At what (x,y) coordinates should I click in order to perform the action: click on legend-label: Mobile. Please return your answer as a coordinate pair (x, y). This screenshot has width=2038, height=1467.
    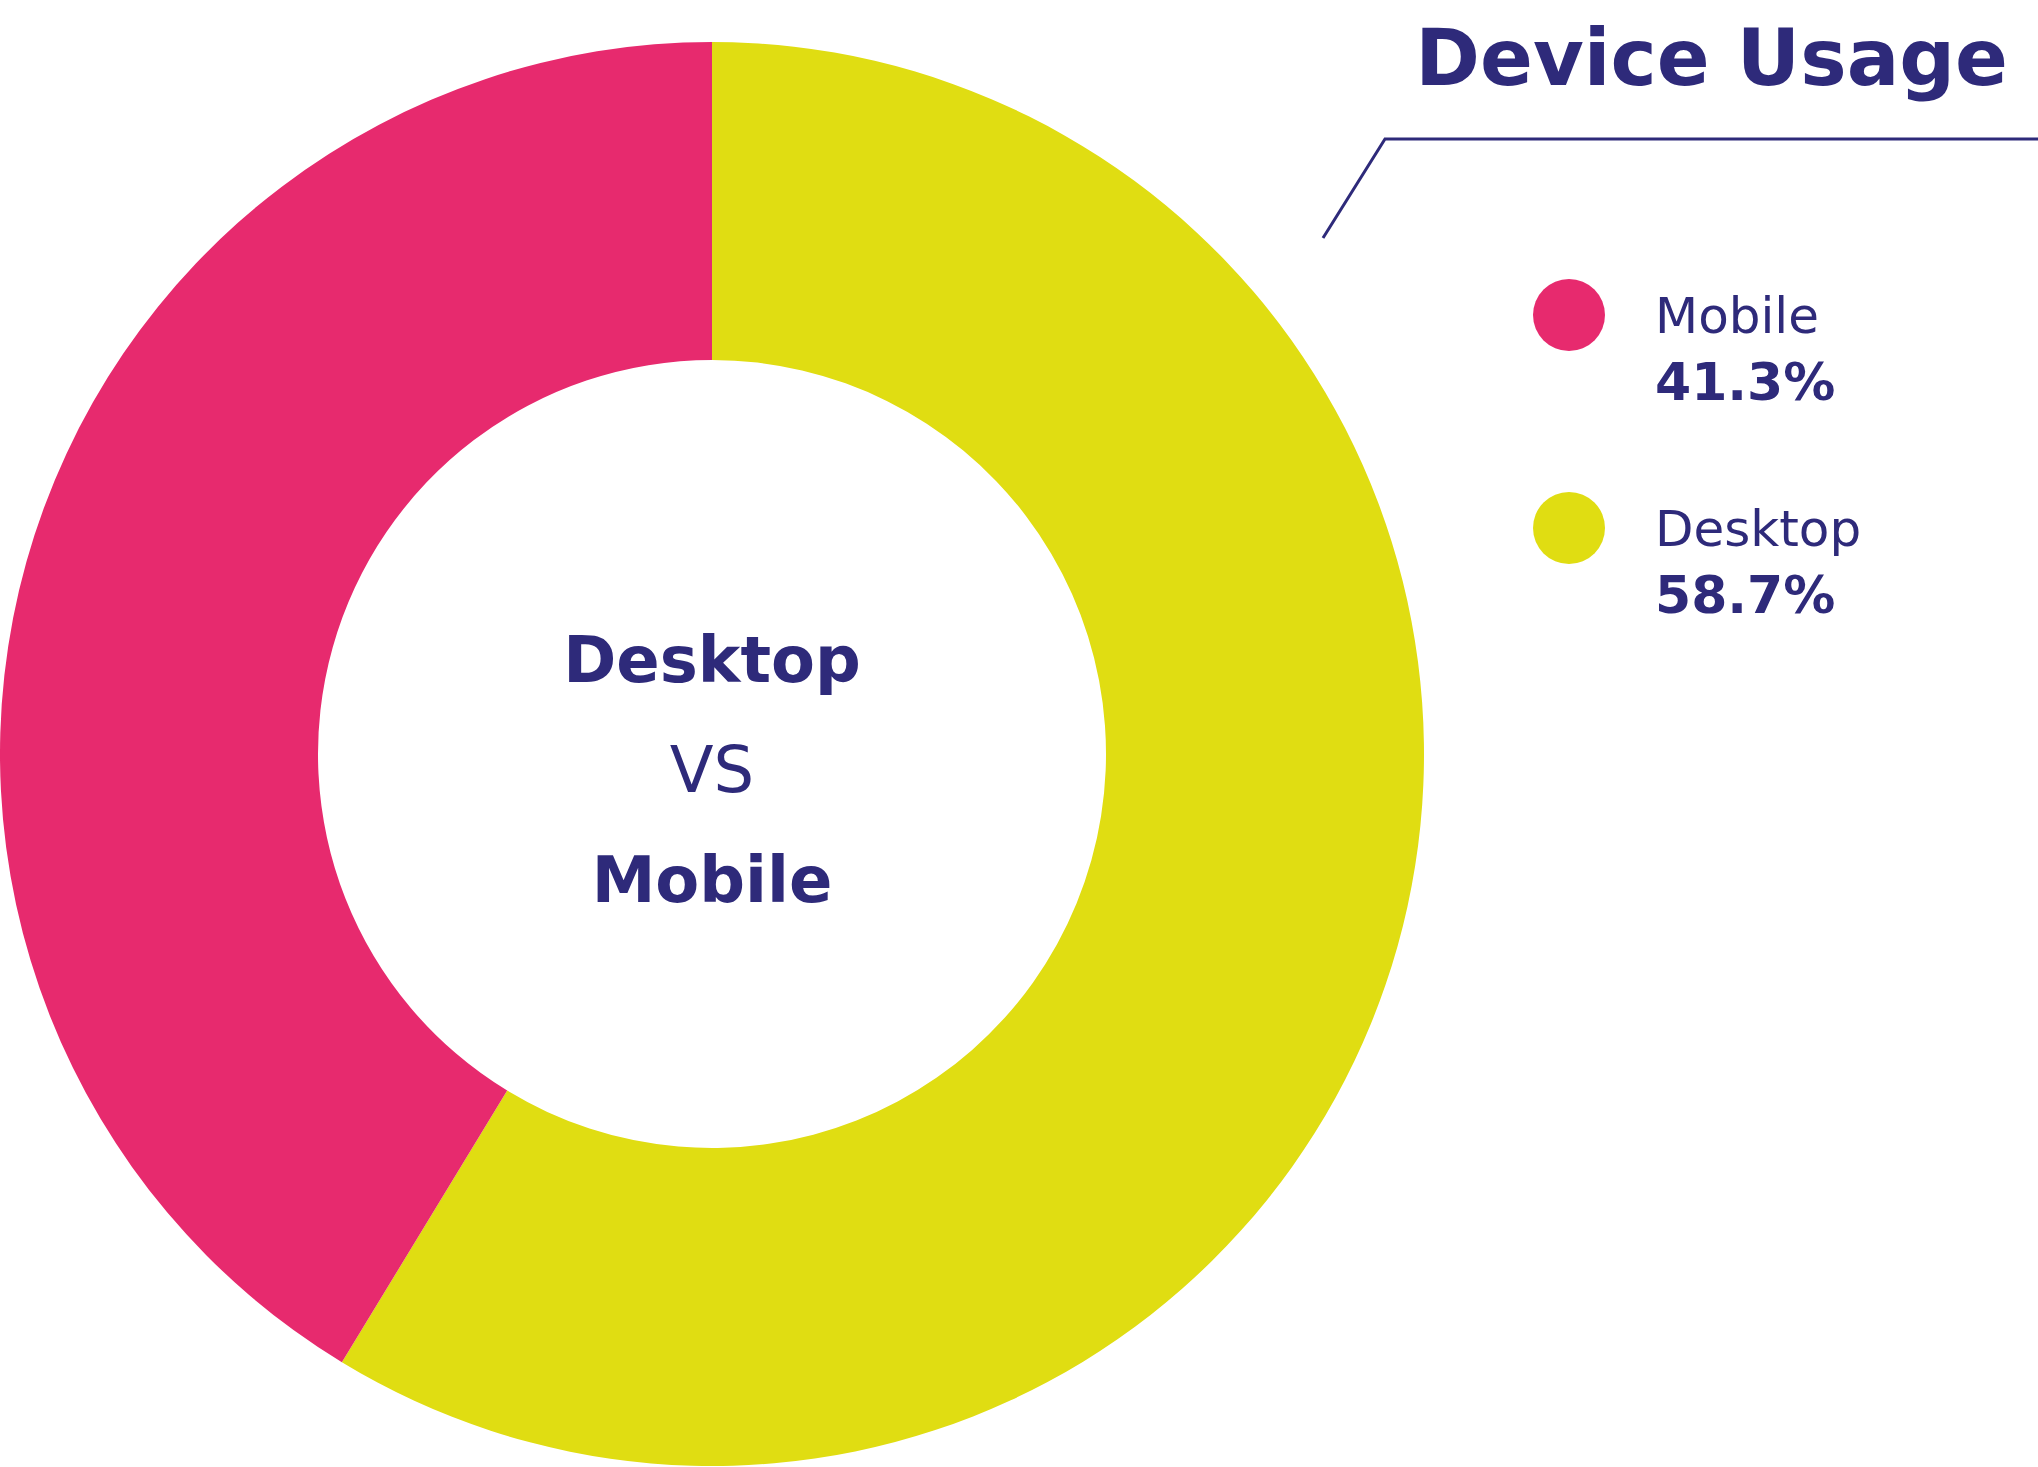
    Looking at the image, I should click on (1737, 316).